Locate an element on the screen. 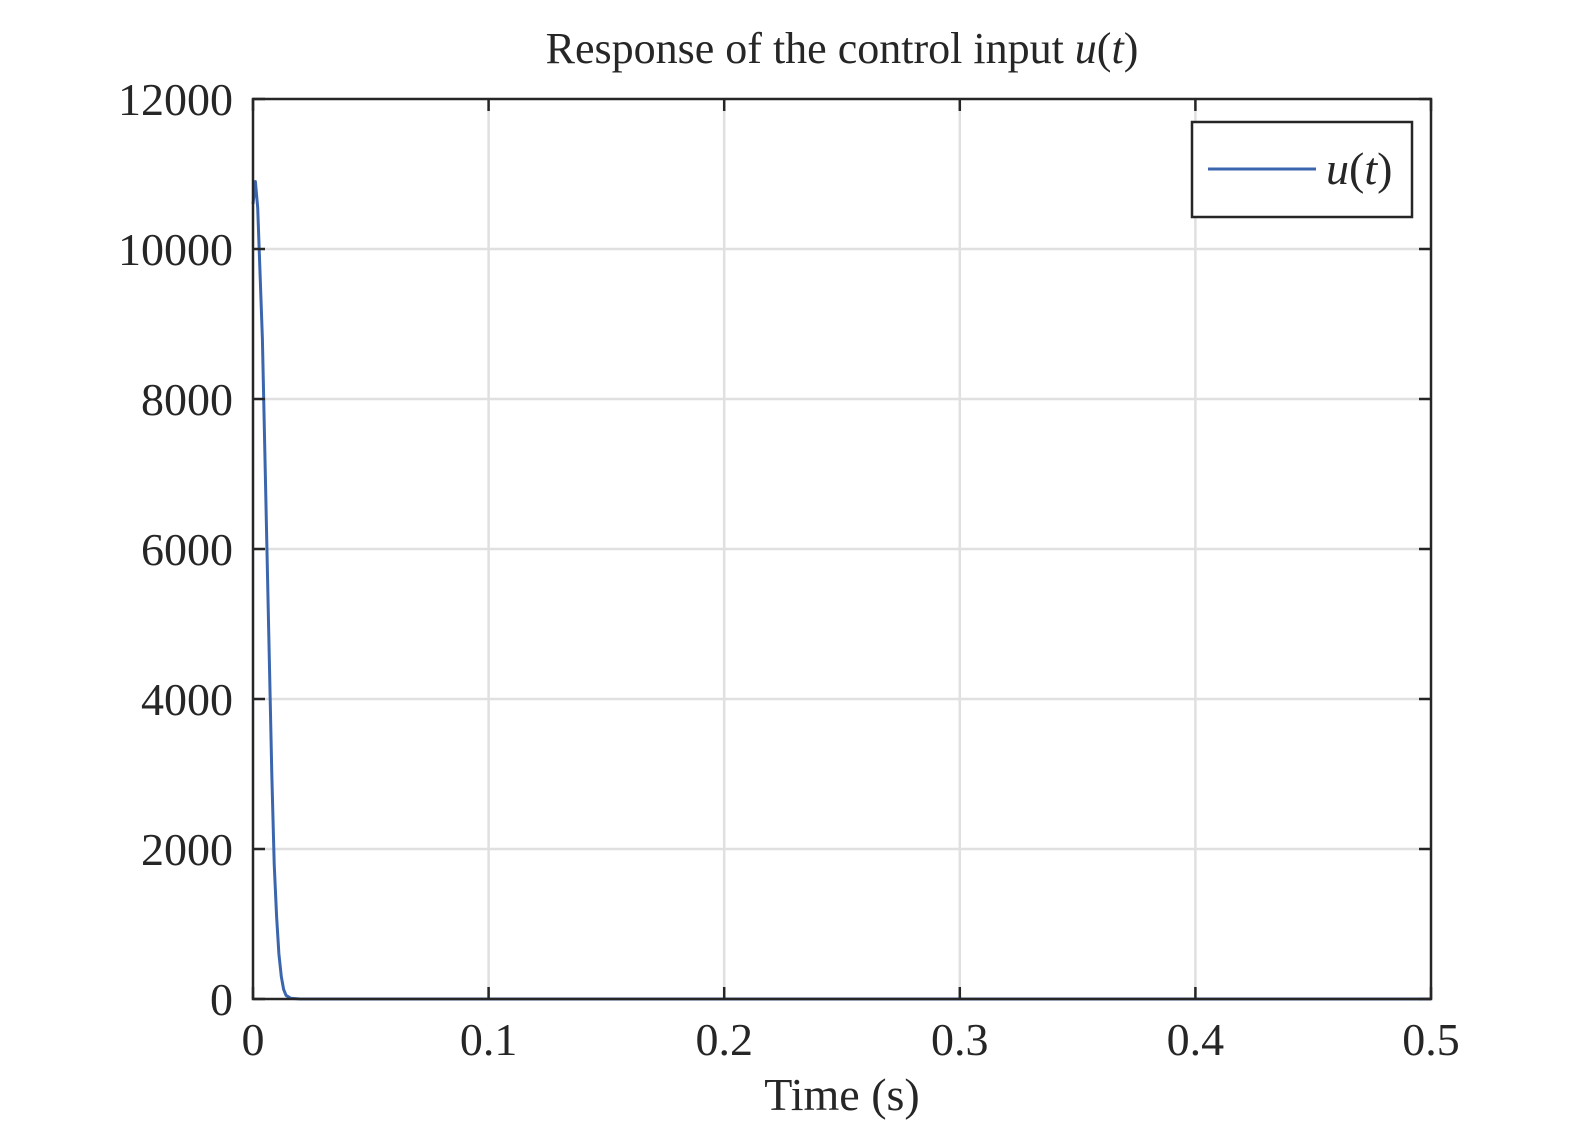  x-tick-label: 0.3 is located at coordinates (960, 1039).